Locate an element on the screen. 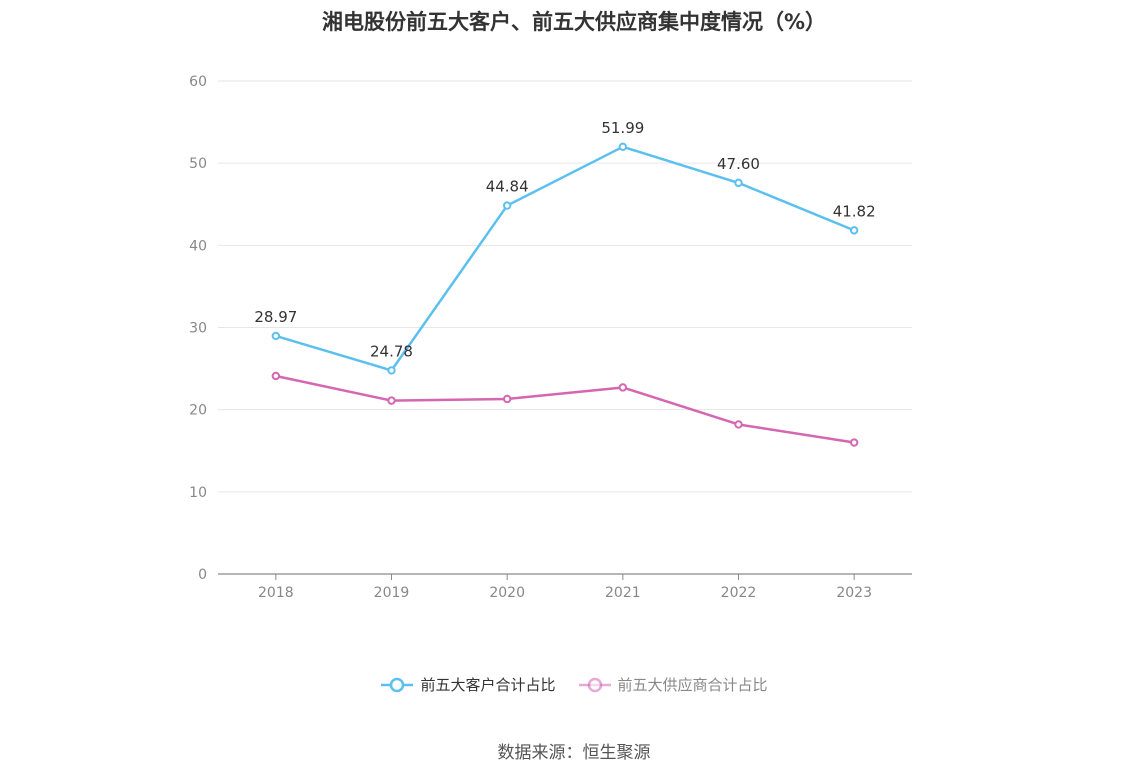  data-label: 51.99 is located at coordinates (622, 128).